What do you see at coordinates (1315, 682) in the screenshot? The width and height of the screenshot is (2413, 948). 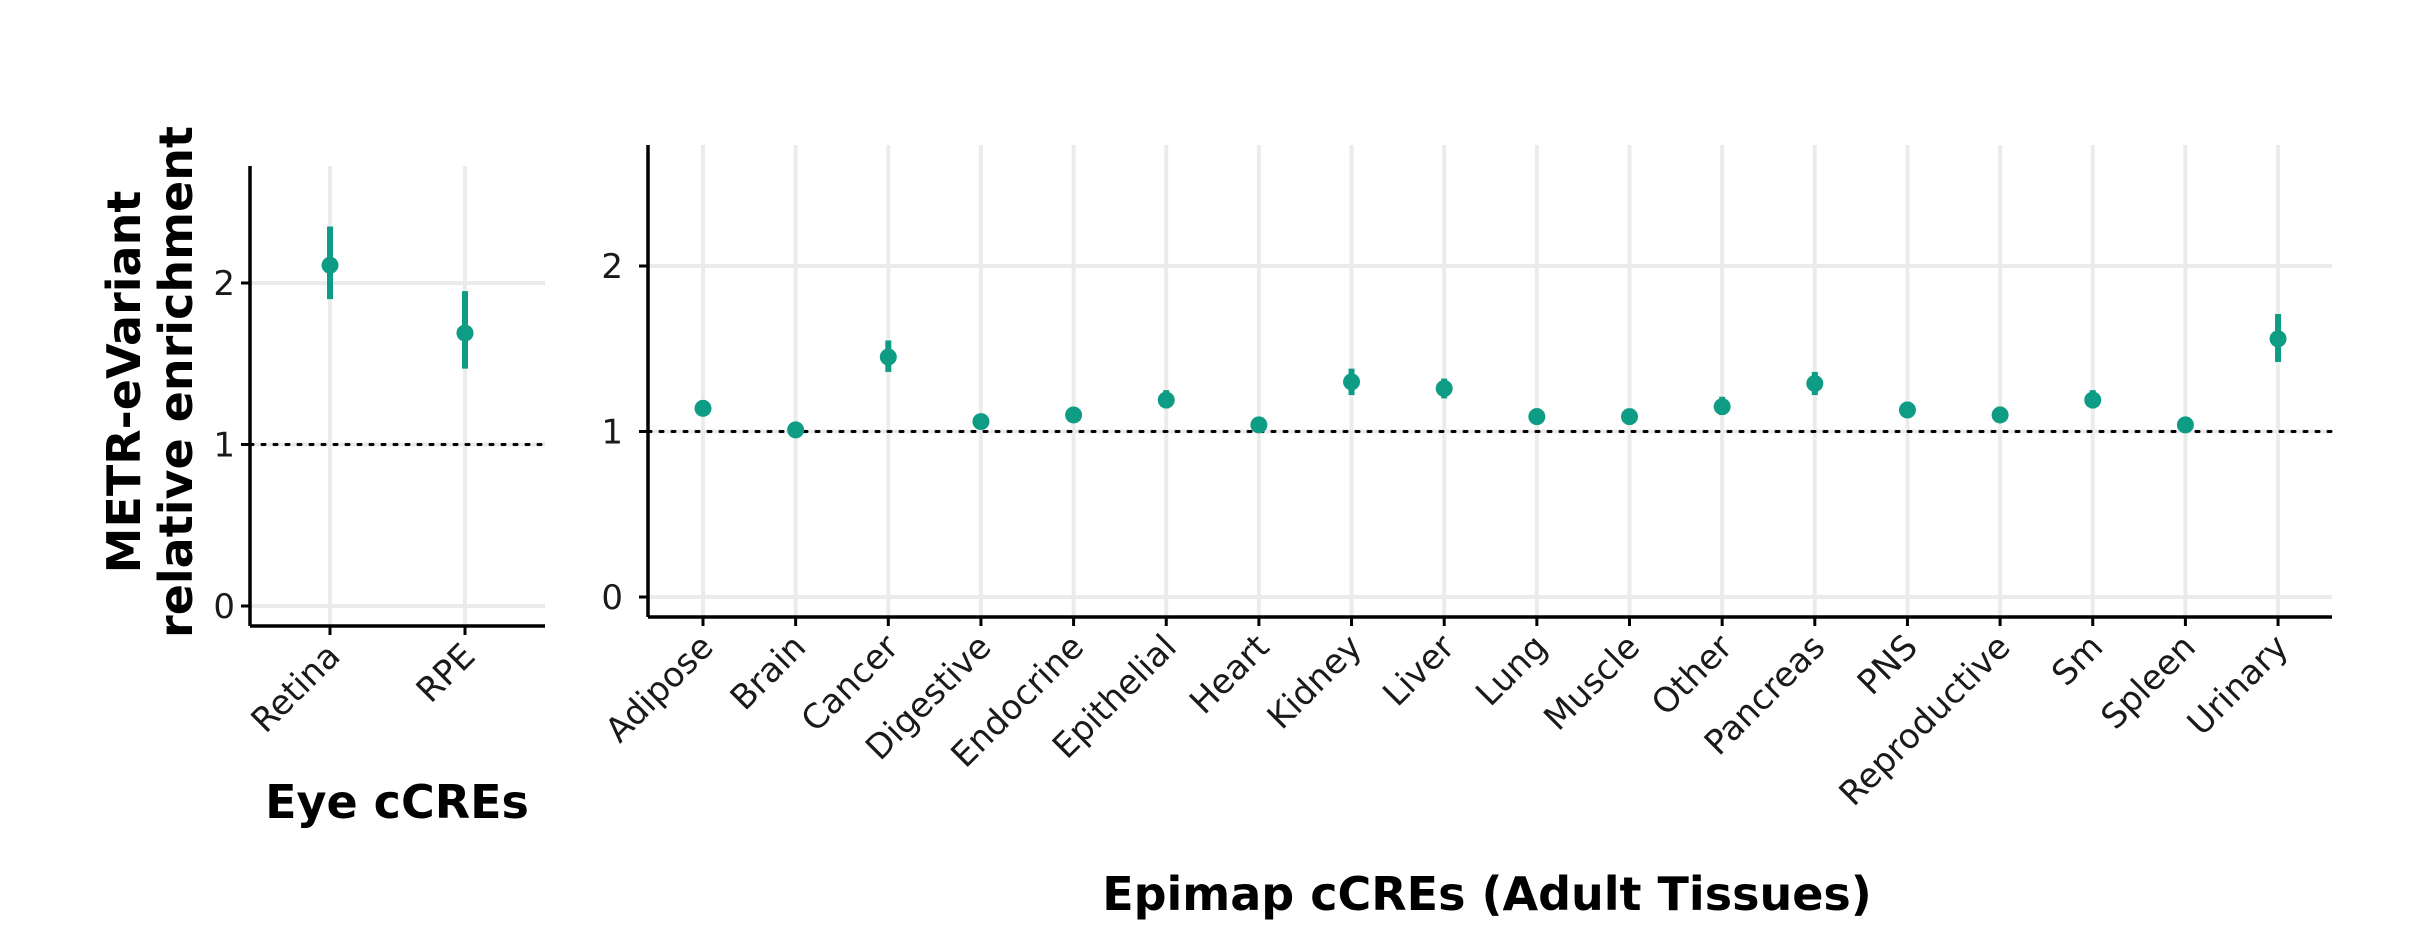 I see `x-tick-label: Kidney` at bounding box center [1315, 682].